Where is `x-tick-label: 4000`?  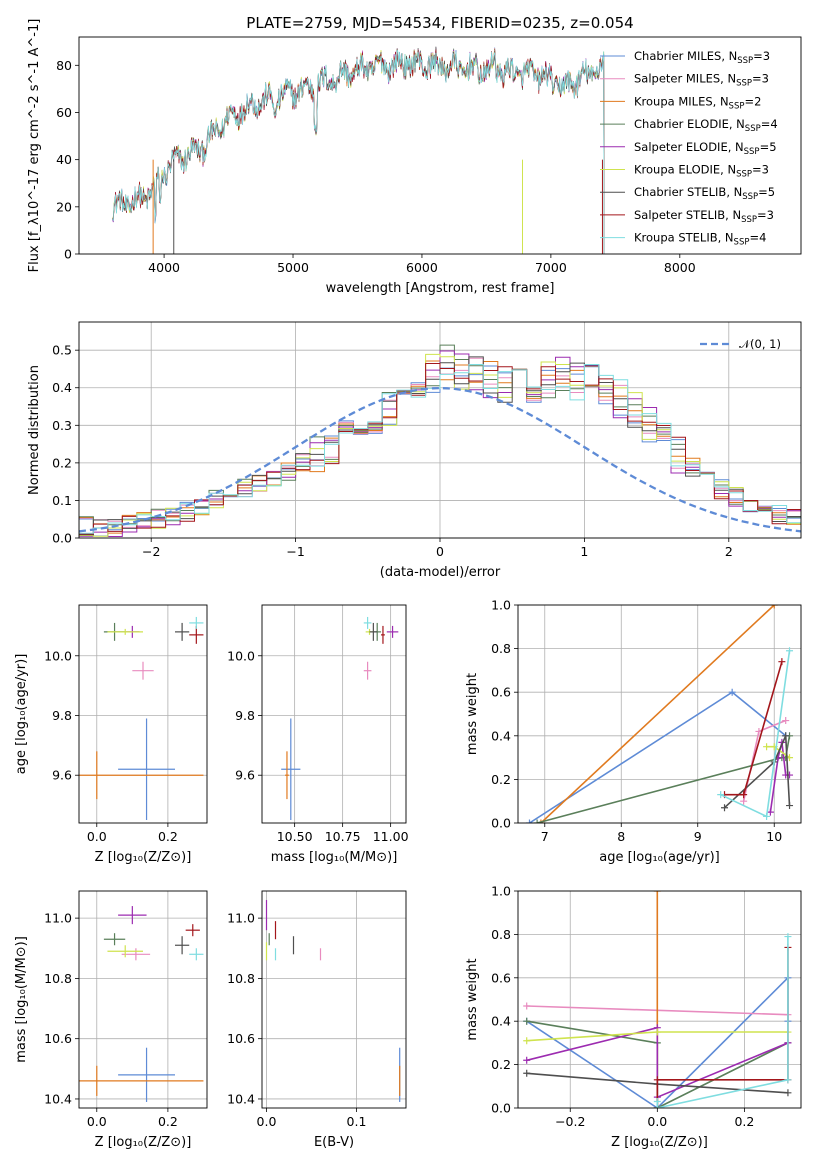 x-tick-label: 4000 is located at coordinates (164, 267).